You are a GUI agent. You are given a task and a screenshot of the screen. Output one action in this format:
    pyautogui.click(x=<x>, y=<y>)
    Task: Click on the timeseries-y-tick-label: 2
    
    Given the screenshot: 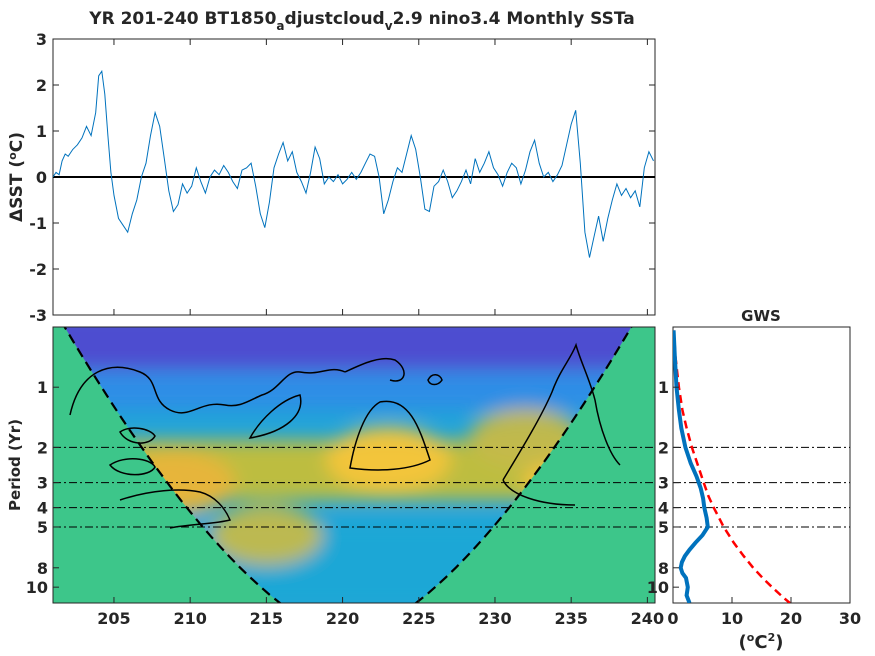 What is the action you would take?
    pyautogui.click(x=41, y=85)
    